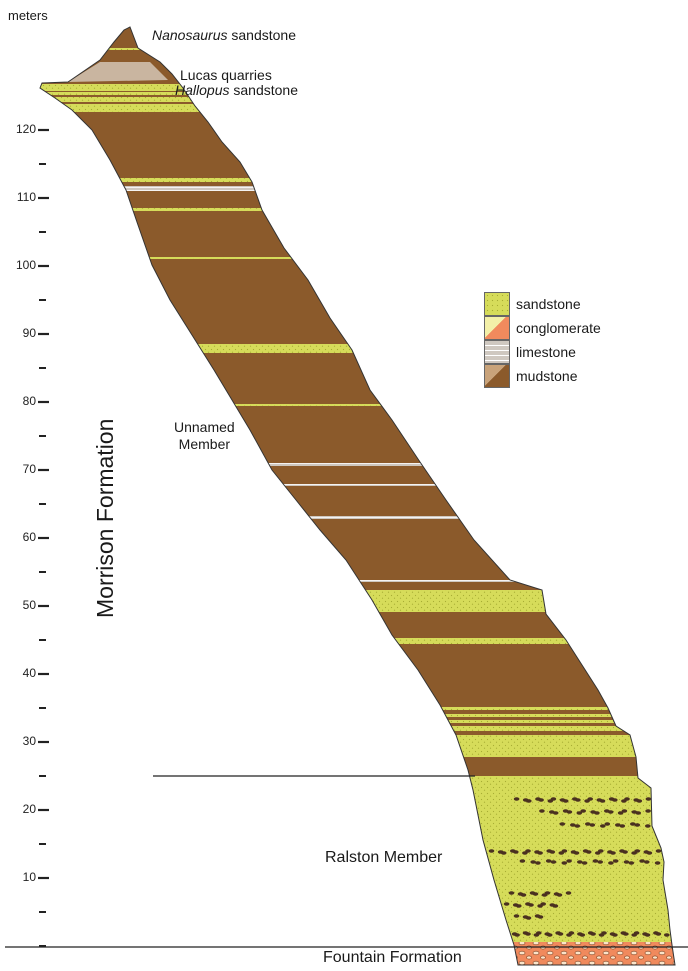 This screenshot has width=688, height=971. What do you see at coordinates (546, 352) in the screenshot?
I see `legend-label: limestone` at bounding box center [546, 352].